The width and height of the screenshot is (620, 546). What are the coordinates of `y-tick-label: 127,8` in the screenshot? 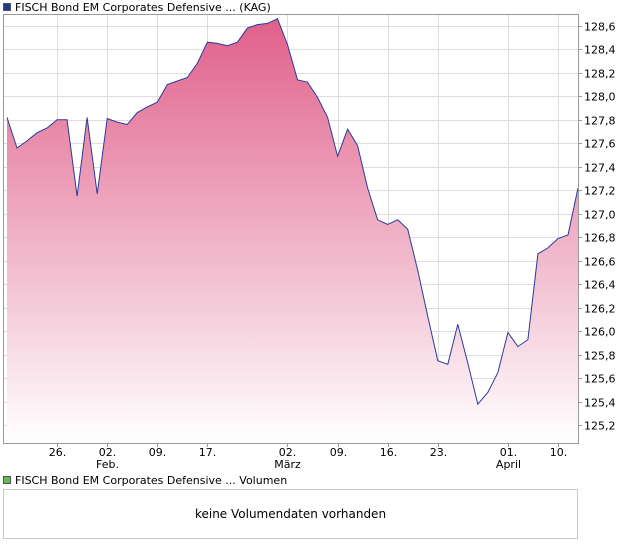 It's located at (600, 121).